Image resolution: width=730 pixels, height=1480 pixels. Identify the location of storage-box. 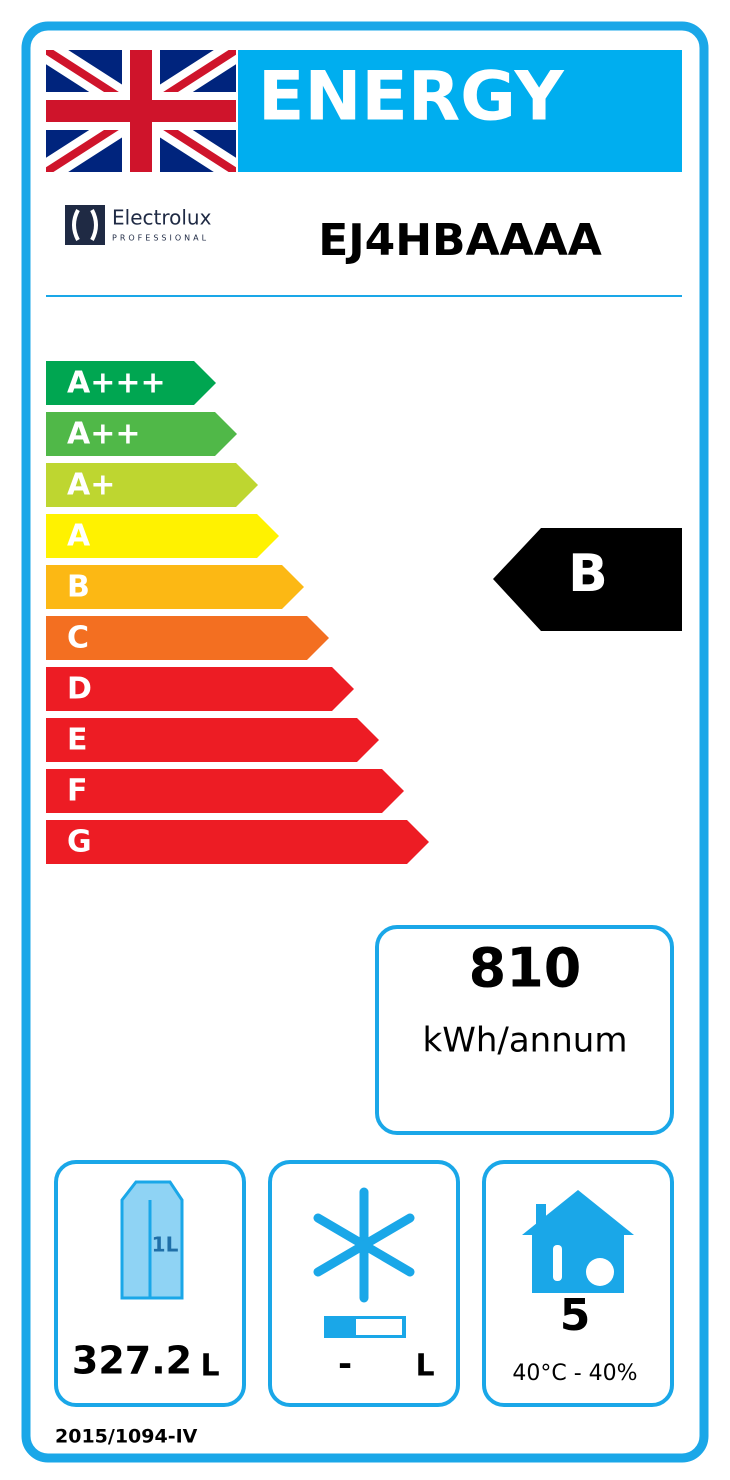
(150, 1283).